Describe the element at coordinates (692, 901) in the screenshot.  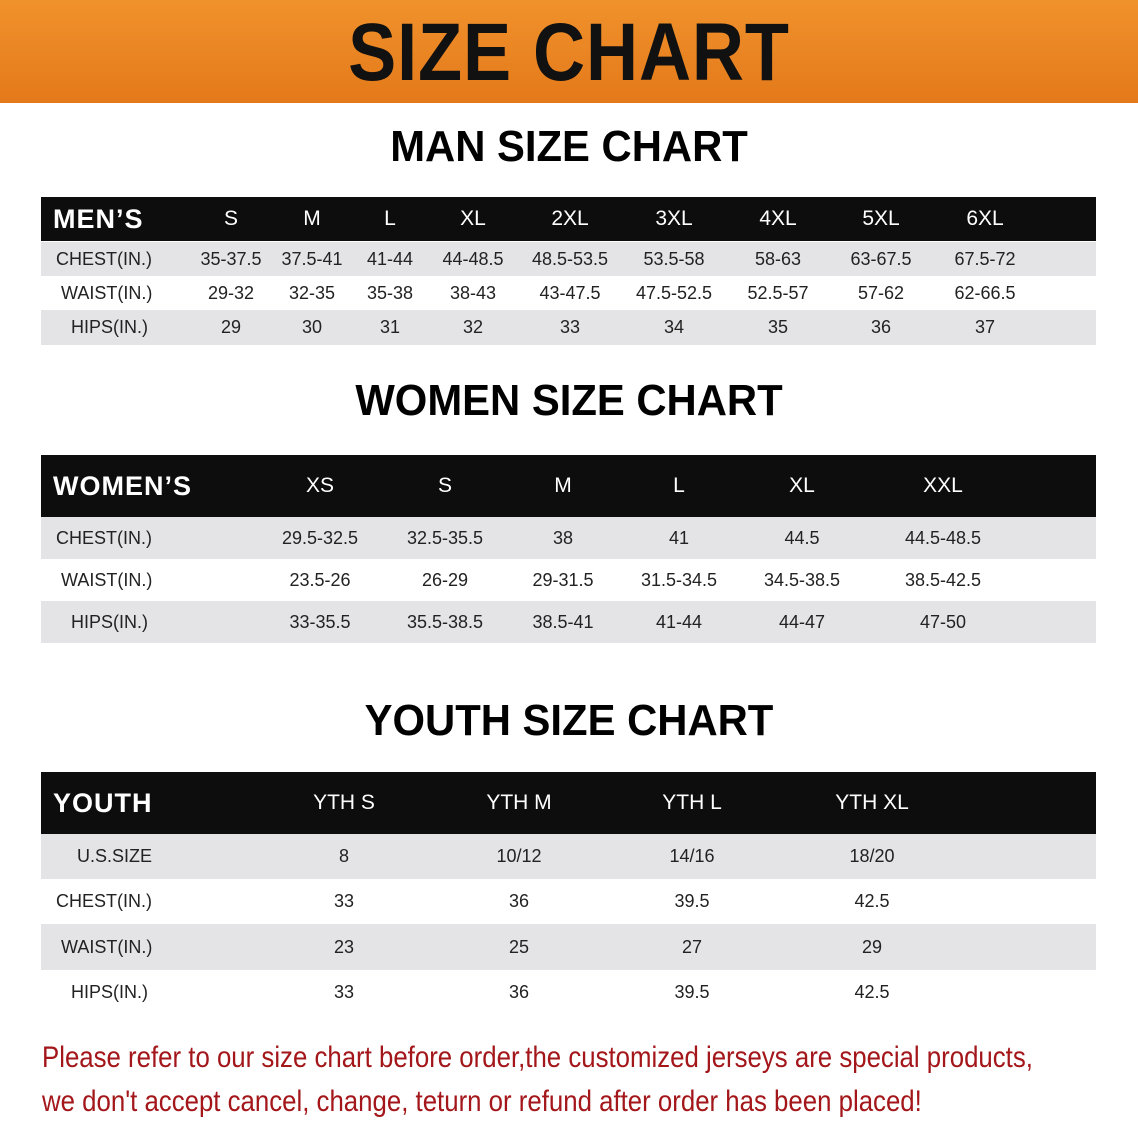
I see `table-cell: 39.5` at that location.